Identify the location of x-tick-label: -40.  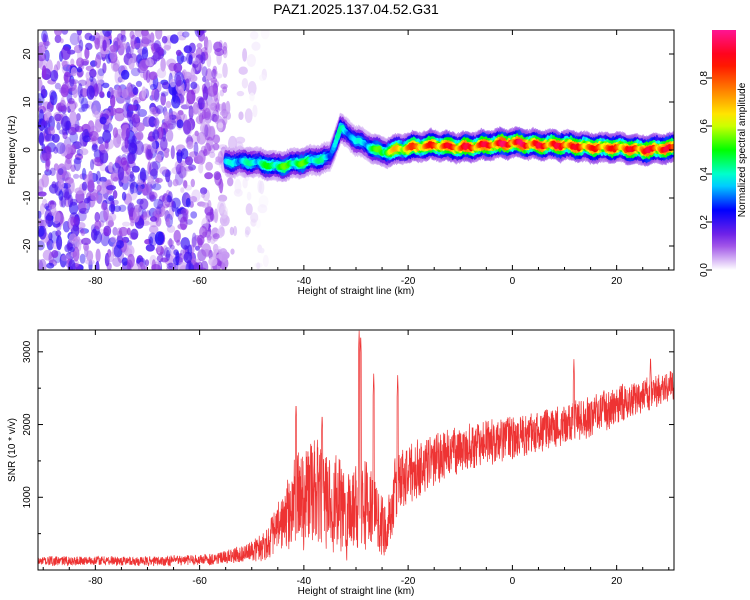
(304, 581).